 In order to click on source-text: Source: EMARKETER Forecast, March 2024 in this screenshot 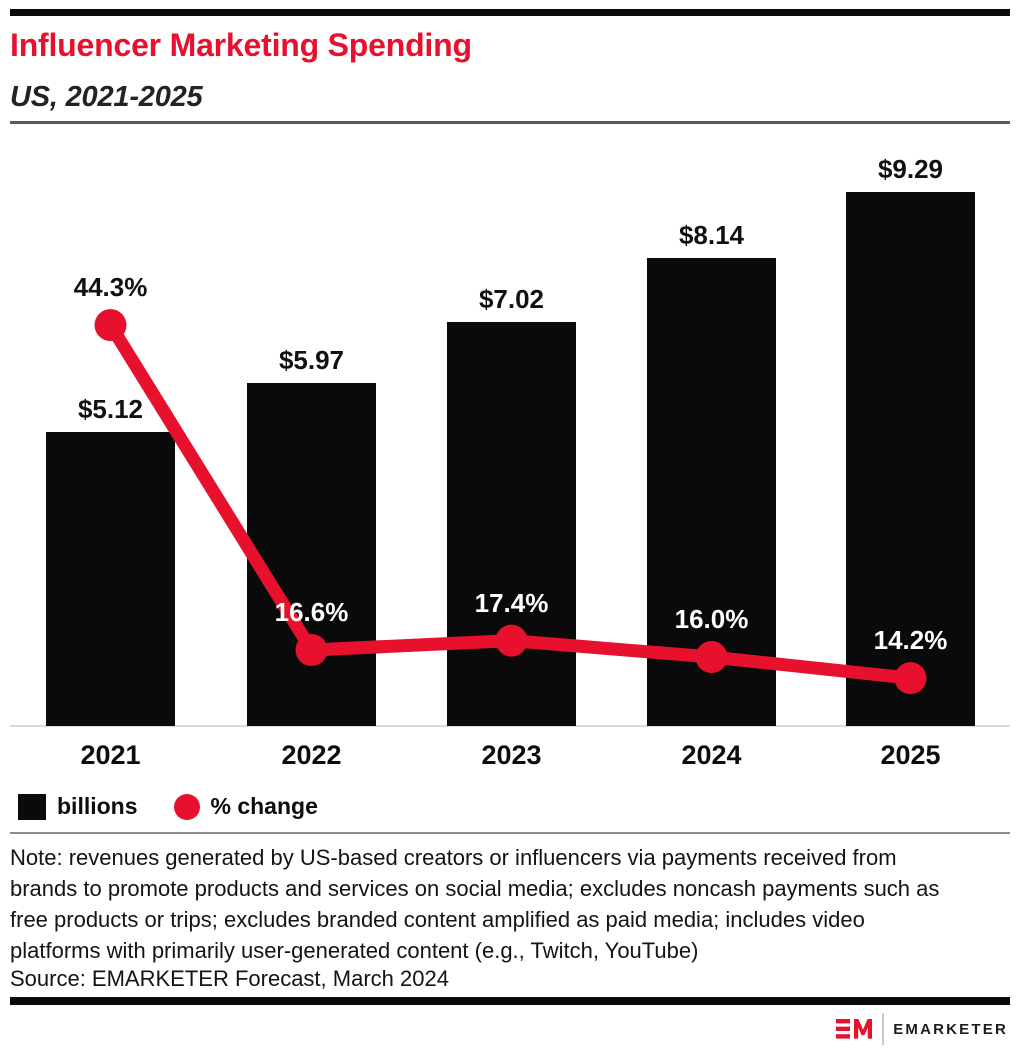, I will do `click(229, 978)`.